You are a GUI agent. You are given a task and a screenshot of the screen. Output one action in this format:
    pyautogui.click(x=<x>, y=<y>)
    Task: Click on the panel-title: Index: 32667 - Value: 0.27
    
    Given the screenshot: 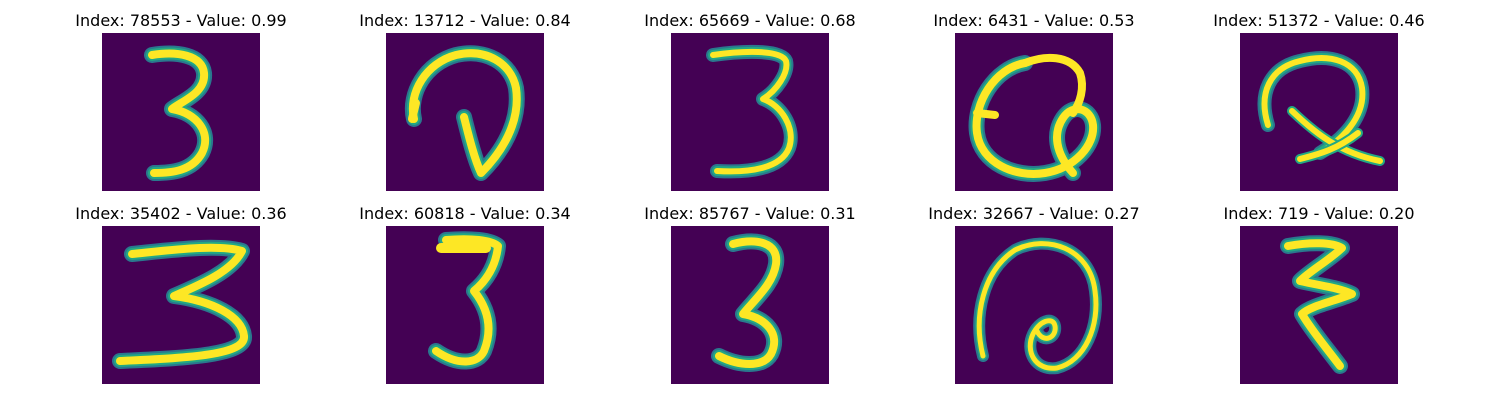 What is the action you would take?
    pyautogui.click(x=1034, y=213)
    